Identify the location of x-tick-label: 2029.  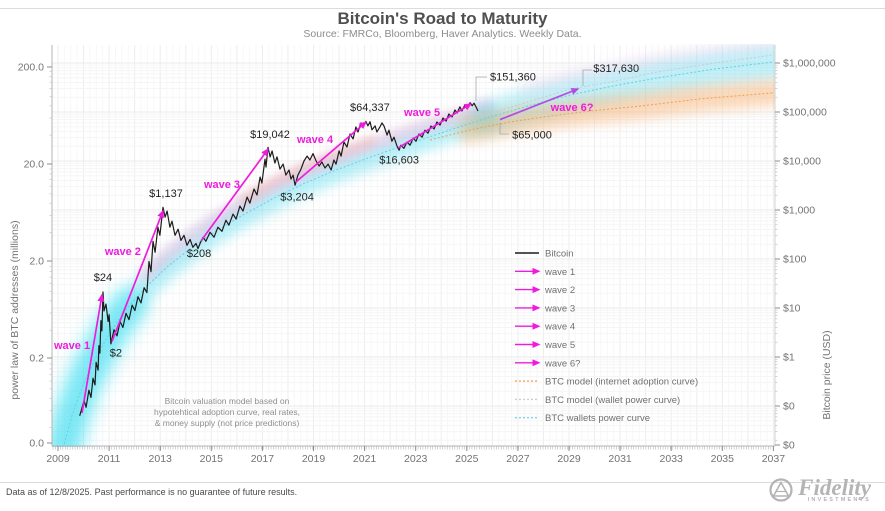
(569, 459).